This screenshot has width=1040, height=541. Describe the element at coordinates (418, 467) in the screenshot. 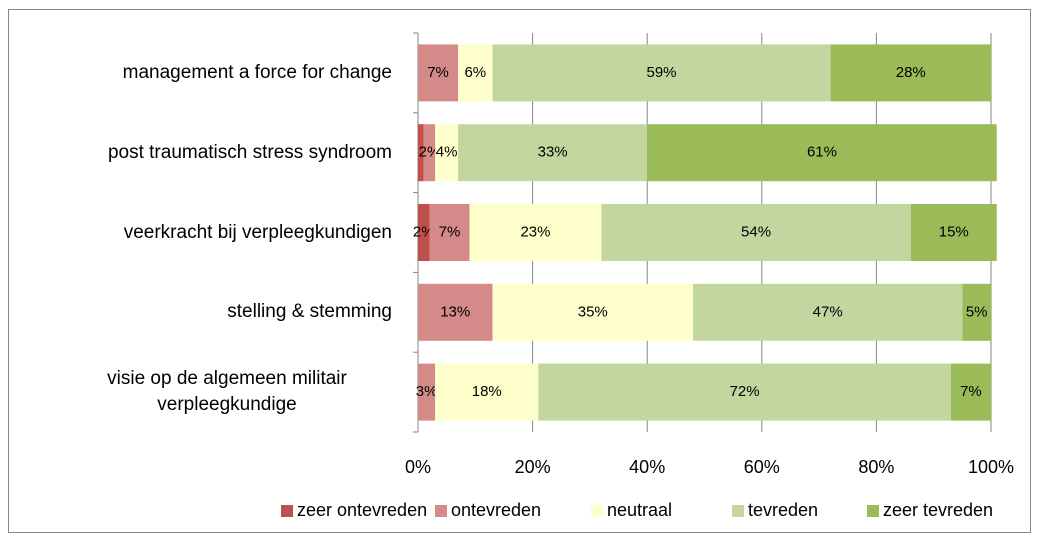

I see `x-tick-label: 0%` at that location.